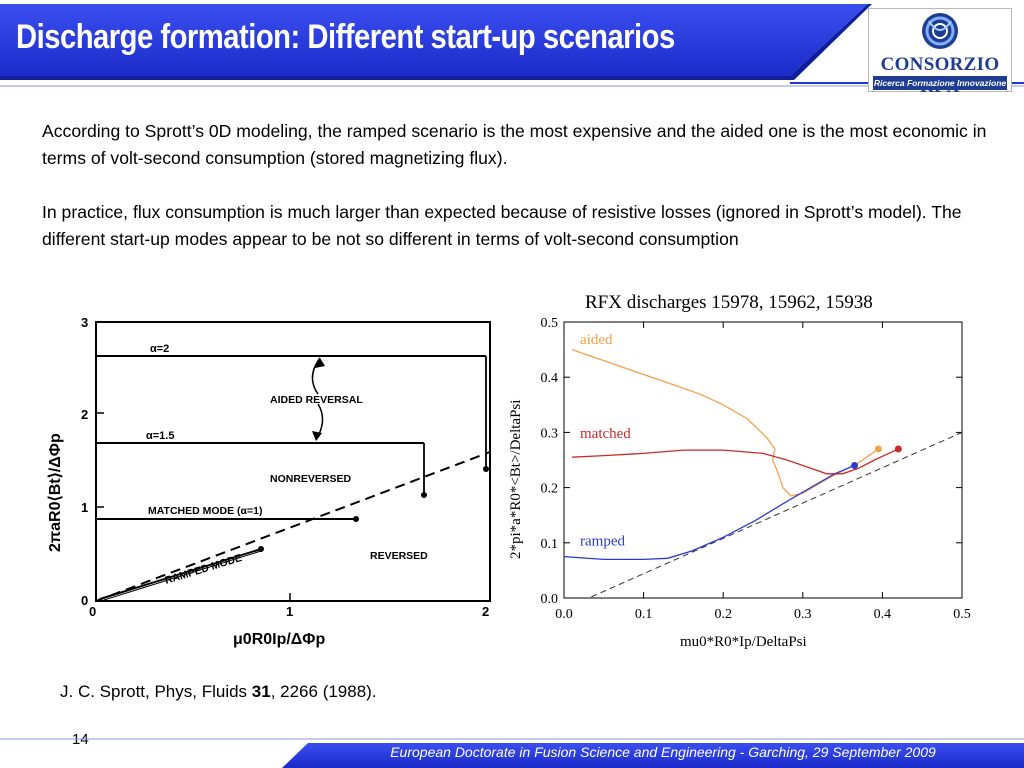  What do you see at coordinates (962, 614) in the screenshot?
I see `rfx-xtick-label: 0.5` at bounding box center [962, 614].